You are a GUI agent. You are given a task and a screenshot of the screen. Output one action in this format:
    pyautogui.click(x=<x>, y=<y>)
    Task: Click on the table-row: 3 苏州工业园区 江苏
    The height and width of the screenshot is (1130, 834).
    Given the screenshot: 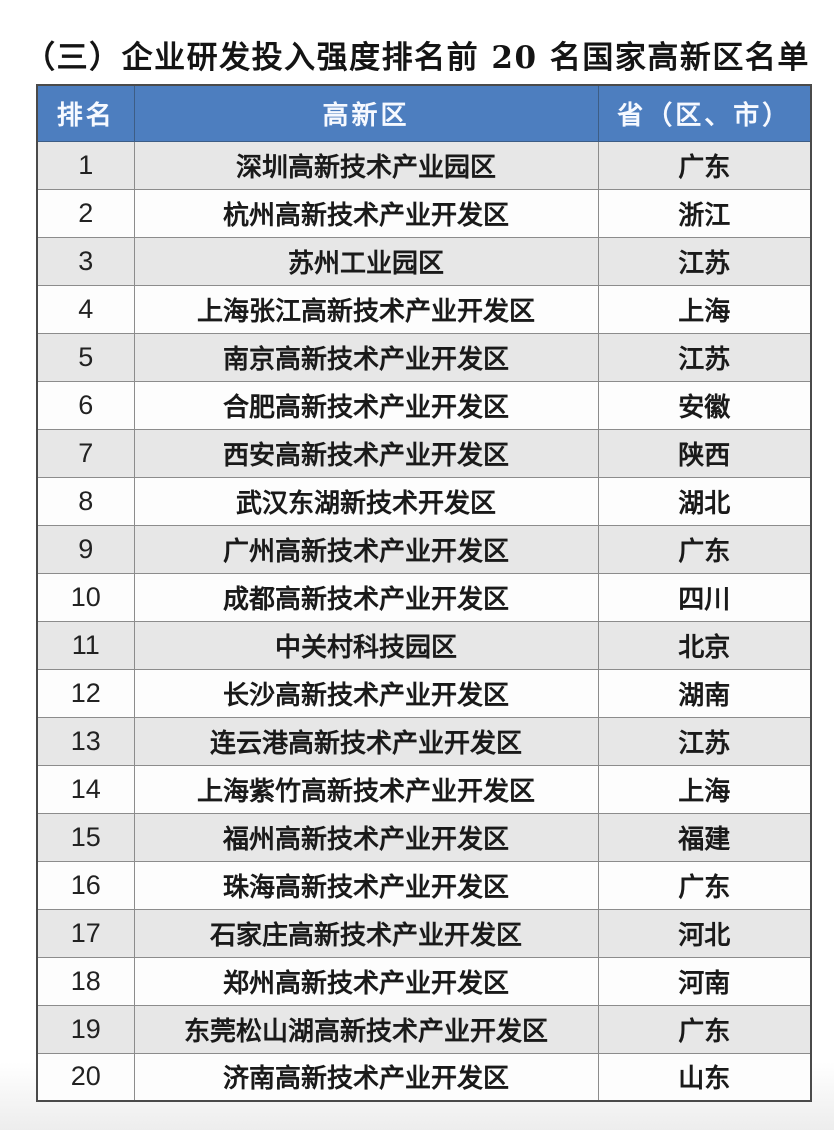 What is the action you would take?
    pyautogui.click(x=424, y=261)
    